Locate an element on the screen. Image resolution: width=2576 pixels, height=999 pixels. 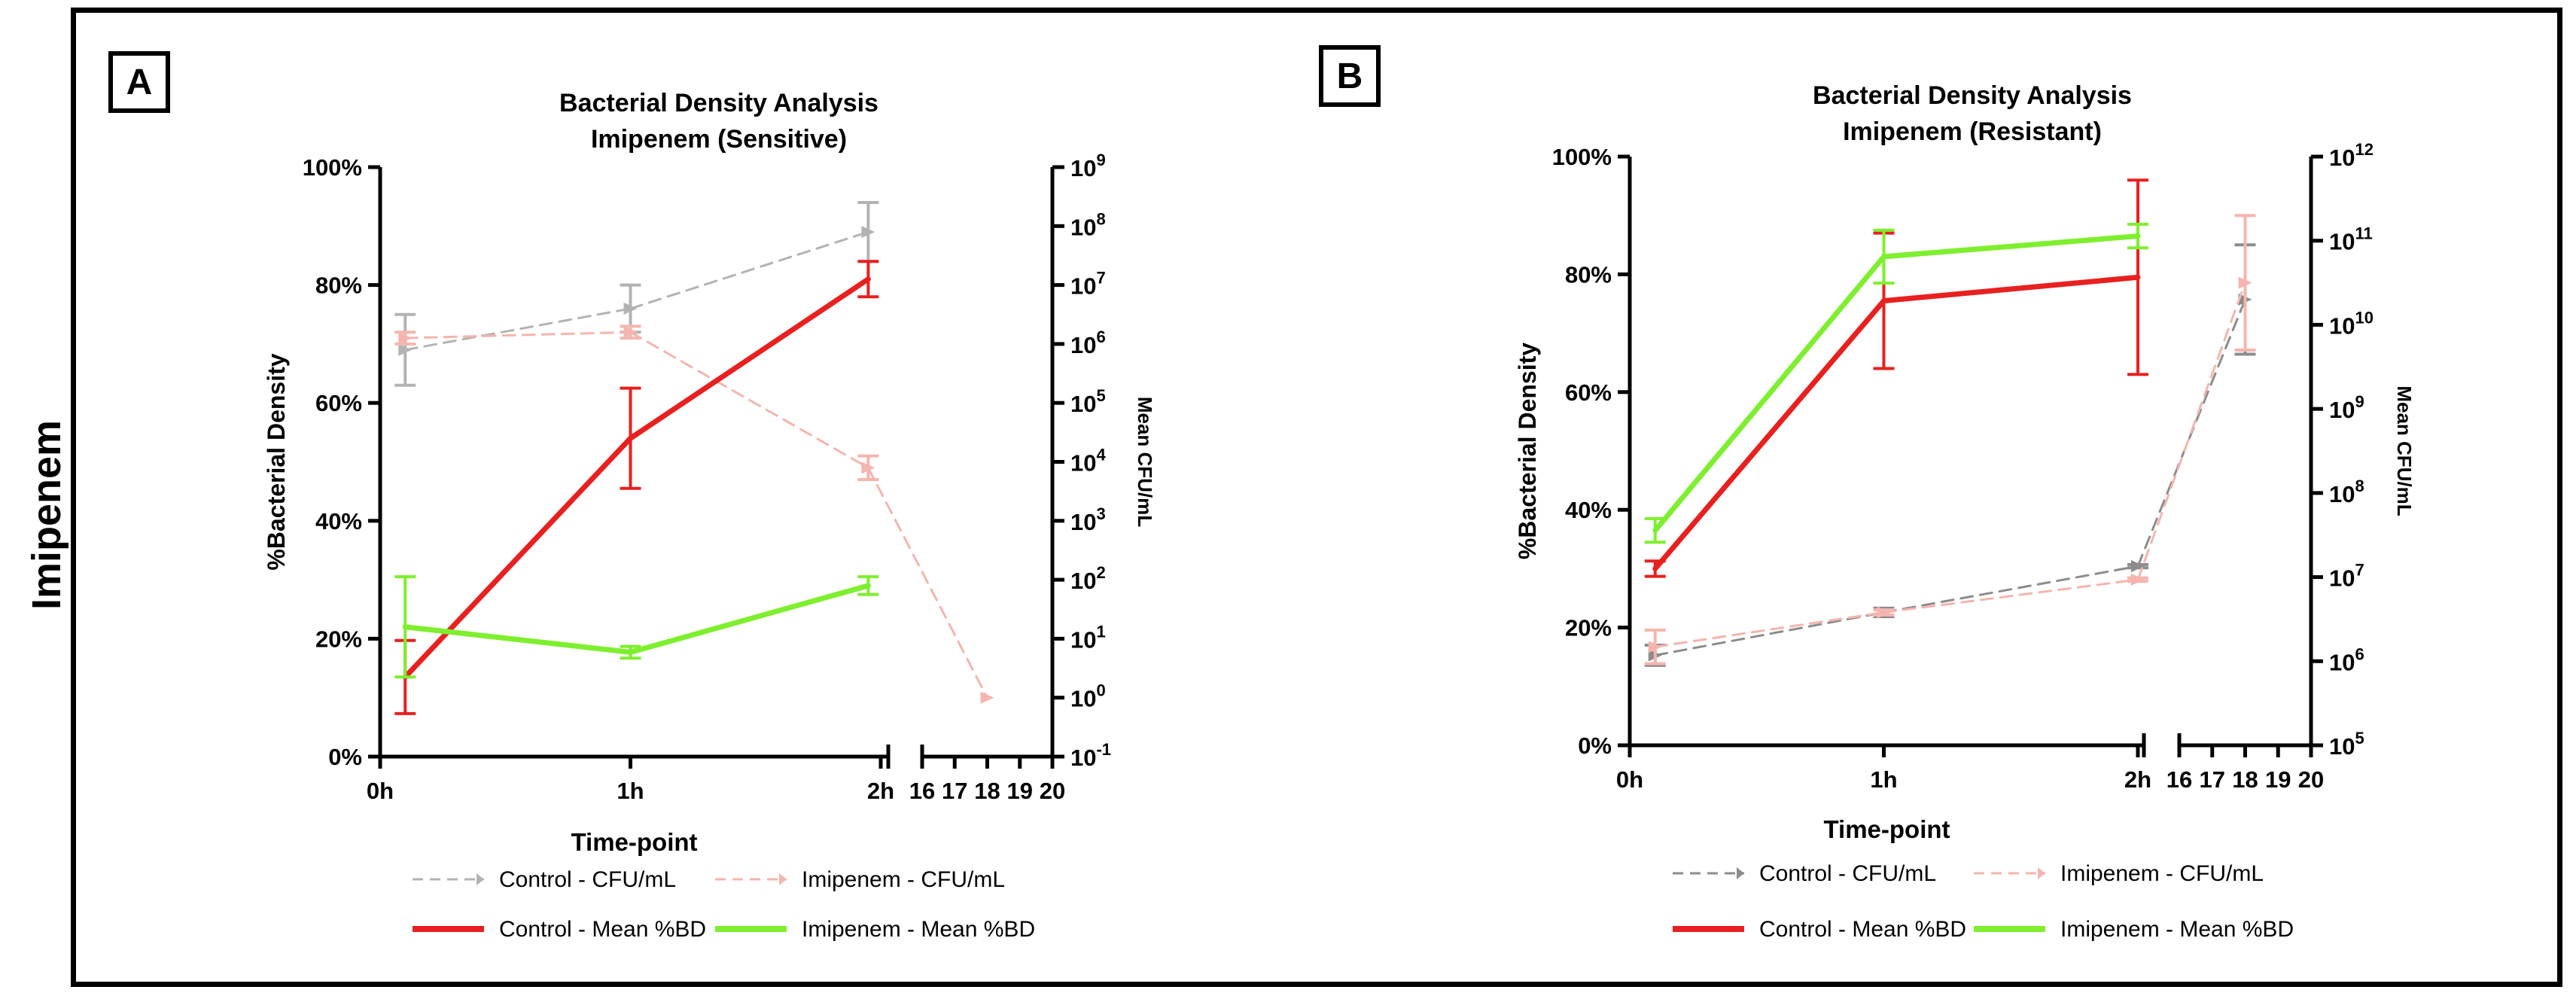
panel-label-a: A is located at coordinates (139, 82).